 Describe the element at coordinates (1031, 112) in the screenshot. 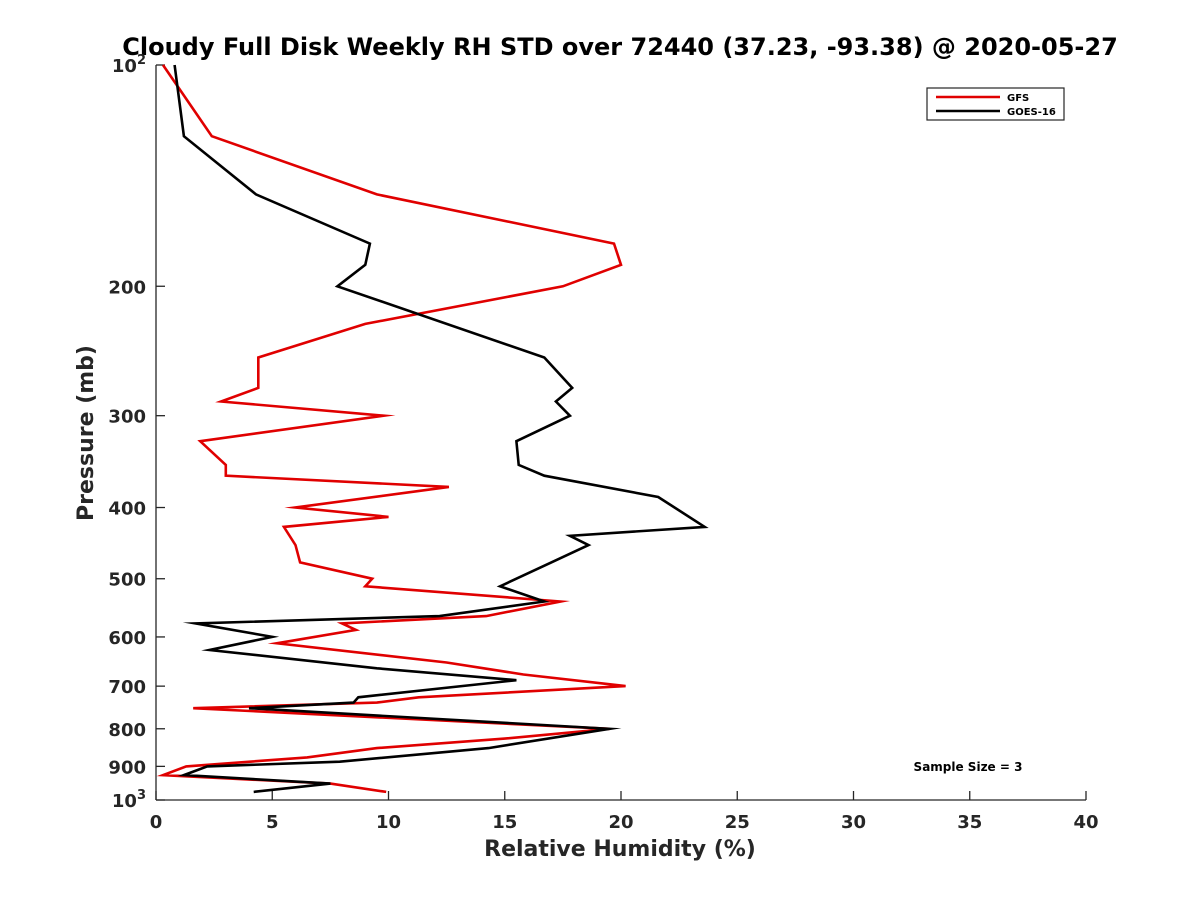

I see `legend-label-goes-16: GOES-16` at that location.